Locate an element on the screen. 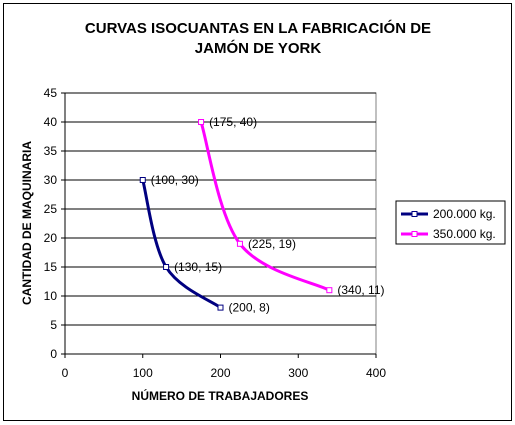  y-tick-label: 5 is located at coordinates (53, 325).